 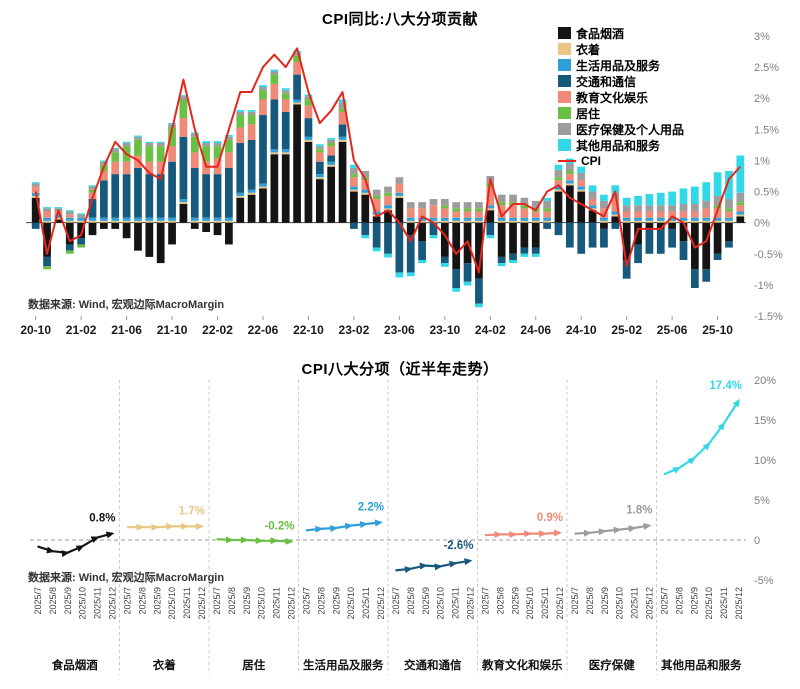 What do you see at coordinates (192, 511) in the screenshot?
I see `panel-end-label: 1.7%` at bounding box center [192, 511].